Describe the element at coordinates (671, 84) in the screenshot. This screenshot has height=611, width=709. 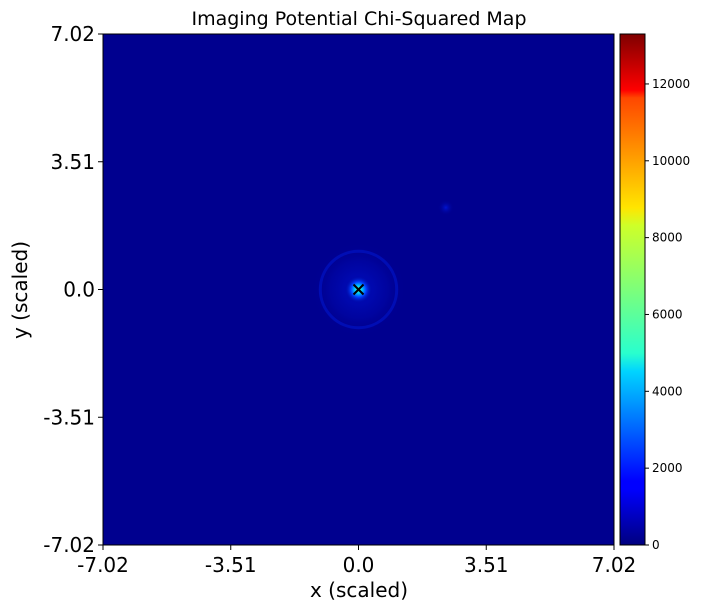
I see `colorbar-tick-label: 12000` at that location.